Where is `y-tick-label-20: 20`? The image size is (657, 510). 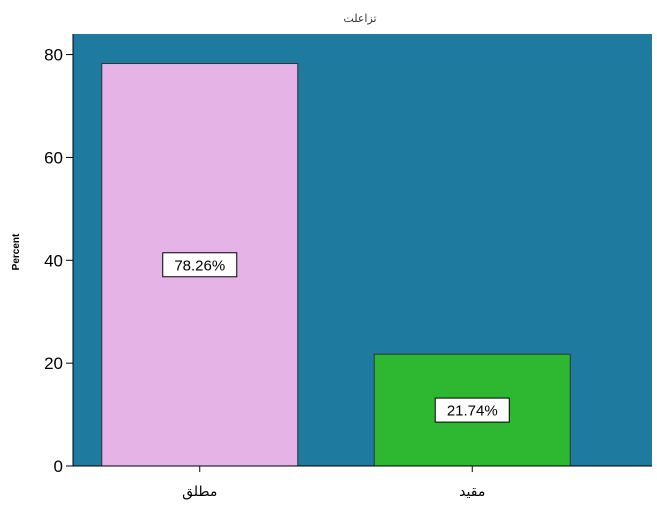
y-tick-label-20: 20 is located at coordinates (53, 363).